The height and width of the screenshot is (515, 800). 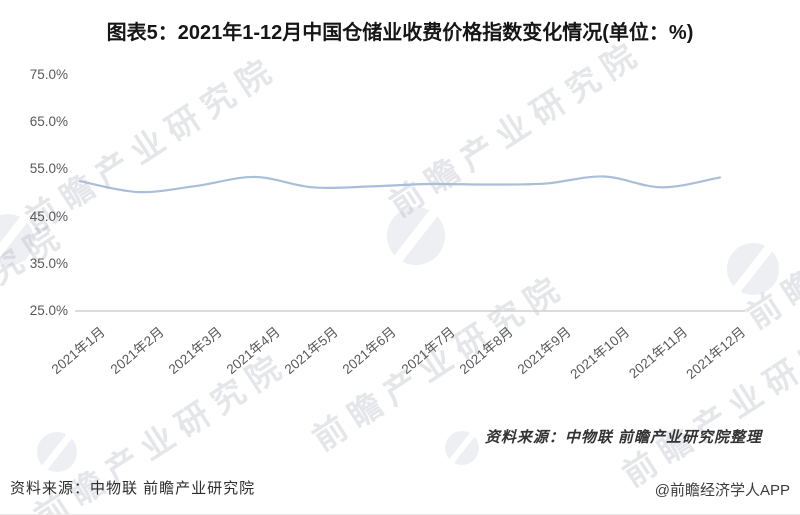 What do you see at coordinates (48, 74) in the screenshot?
I see `y-tick-label: 75.0%` at bounding box center [48, 74].